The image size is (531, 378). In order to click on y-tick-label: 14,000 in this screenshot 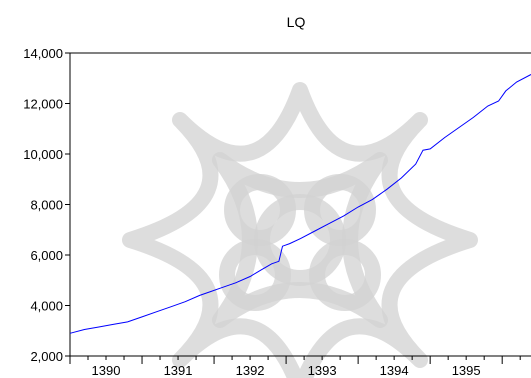, I will do `click(43, 53)`.